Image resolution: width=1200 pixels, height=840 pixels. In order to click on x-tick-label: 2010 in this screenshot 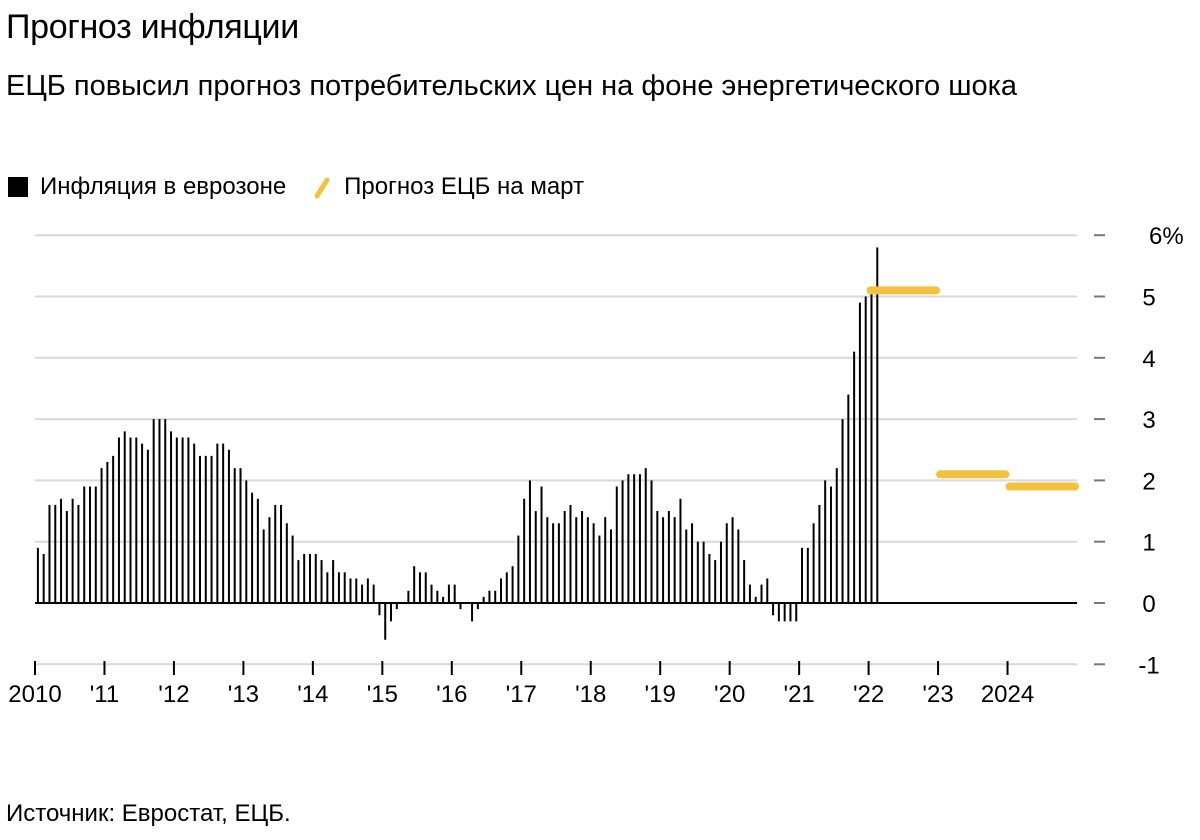, I will do `click(34, 694)`.